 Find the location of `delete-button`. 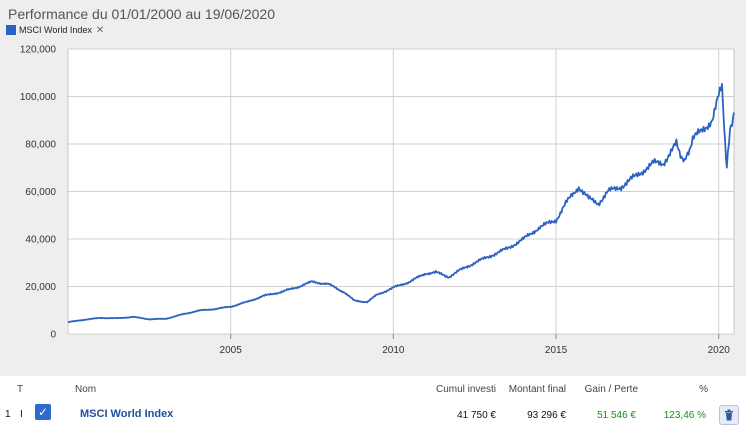

delete-button is located at coordinates (729, 415).